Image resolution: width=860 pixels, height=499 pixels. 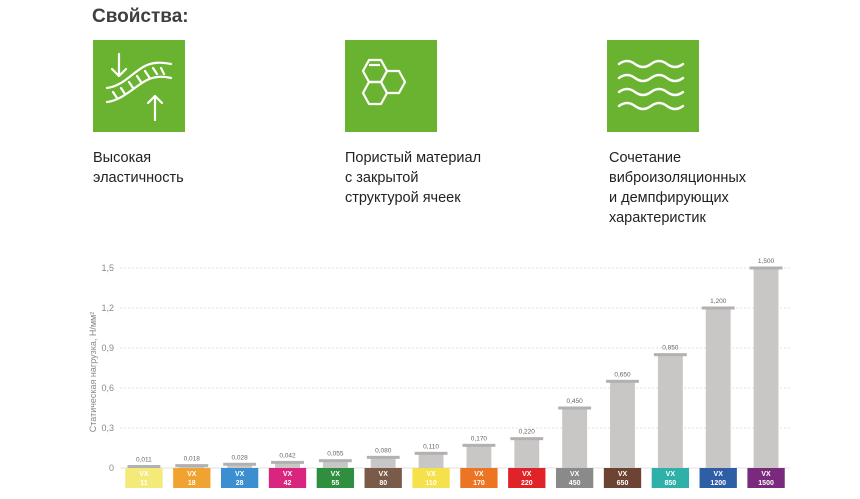 I want to click on data-label: 0,170, so click(x=479, y=438).